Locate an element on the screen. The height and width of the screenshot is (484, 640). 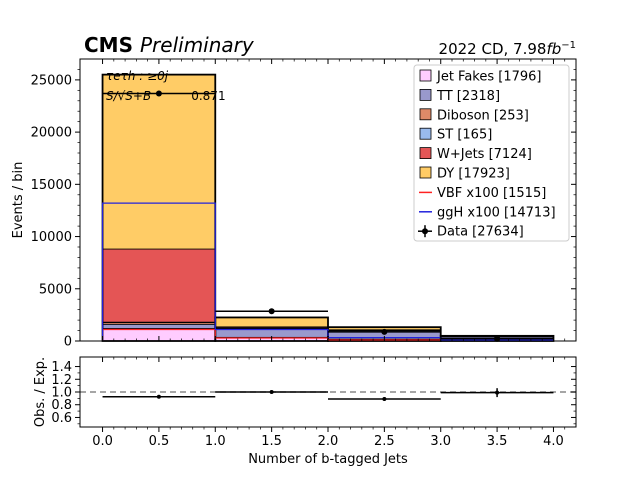
ratio-xtick-label-0: 0.0 is located at coordinates (102, 441).